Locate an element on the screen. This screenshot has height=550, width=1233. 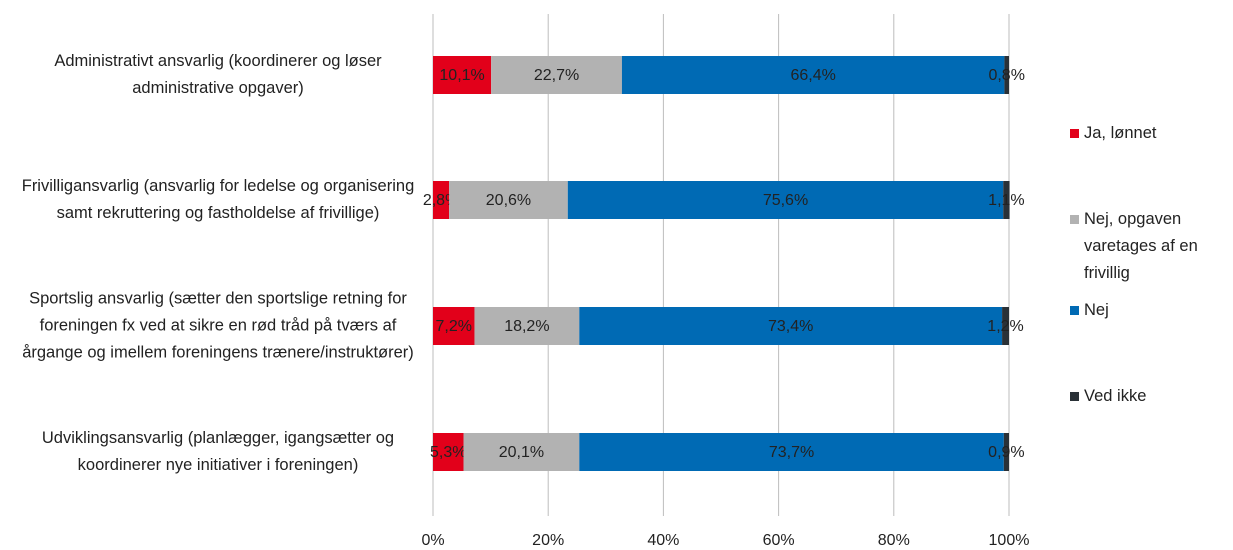
value-label: 18,2% is located at coordinates (526, 326).